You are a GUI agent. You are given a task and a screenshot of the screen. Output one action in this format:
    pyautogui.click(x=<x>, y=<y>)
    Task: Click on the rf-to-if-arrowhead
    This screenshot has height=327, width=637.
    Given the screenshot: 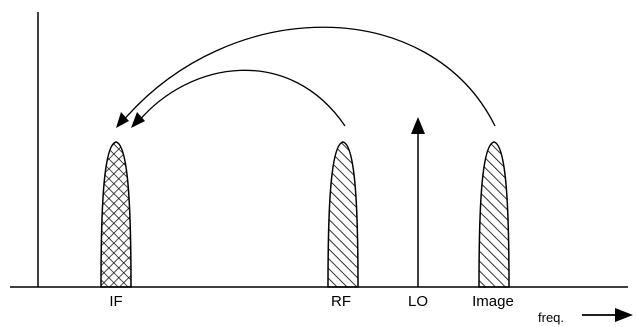 What is the action you would take?
    pyautogui.click(x=138, y=120)
    